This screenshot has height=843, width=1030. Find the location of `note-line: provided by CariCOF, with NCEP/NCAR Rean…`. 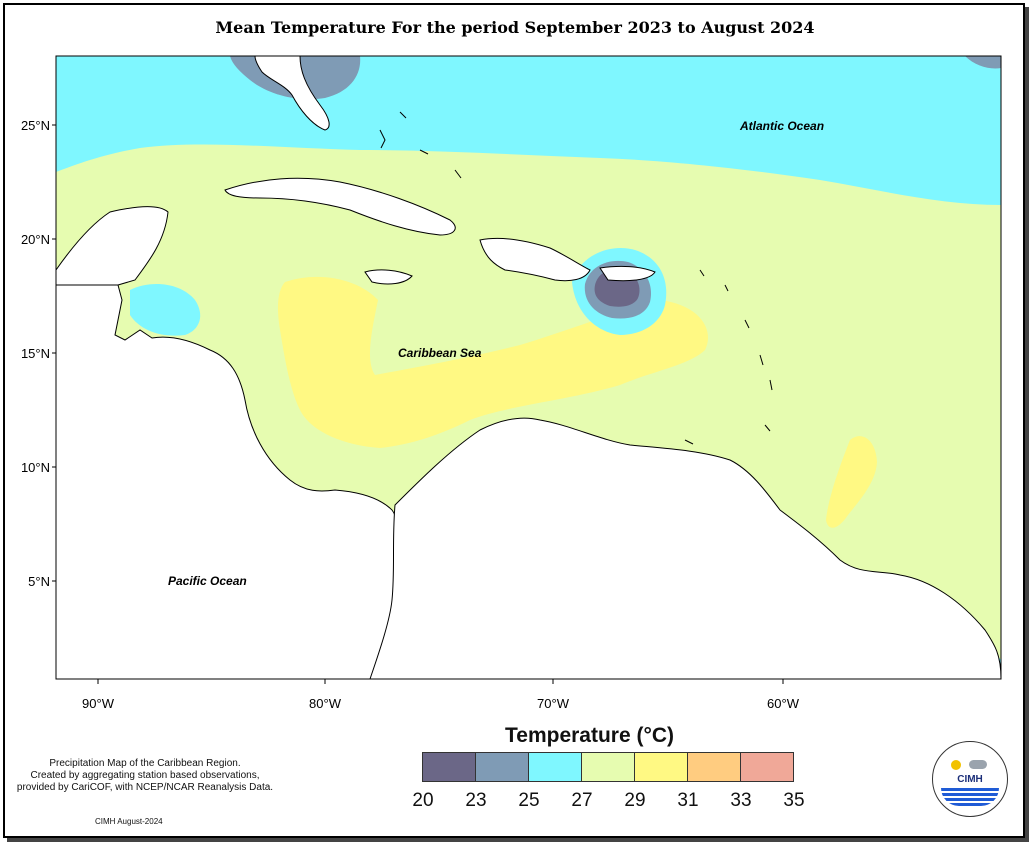

note-line: provided by CariCOF, with NCEP/NCAR Rean… is located at coordinates (145, 787).